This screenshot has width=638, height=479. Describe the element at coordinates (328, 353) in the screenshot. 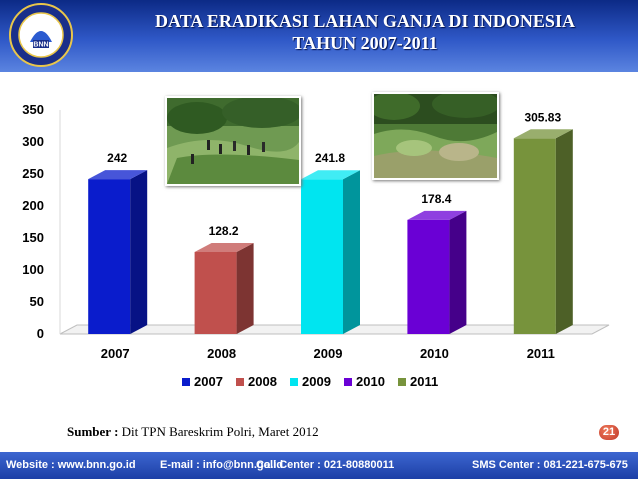

I see `x-tick-label: 2009` at that location.